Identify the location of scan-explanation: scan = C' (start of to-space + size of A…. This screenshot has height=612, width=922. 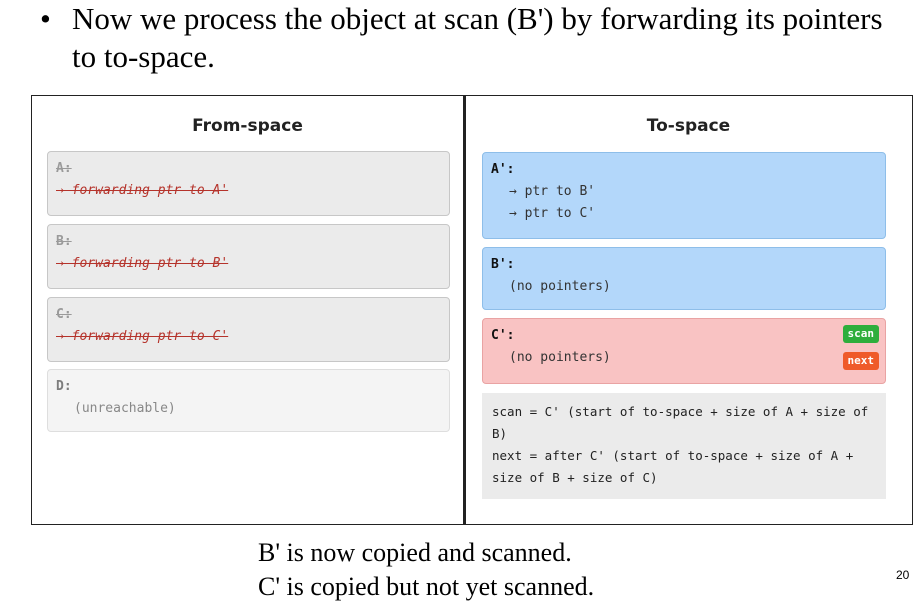
(680, 422).